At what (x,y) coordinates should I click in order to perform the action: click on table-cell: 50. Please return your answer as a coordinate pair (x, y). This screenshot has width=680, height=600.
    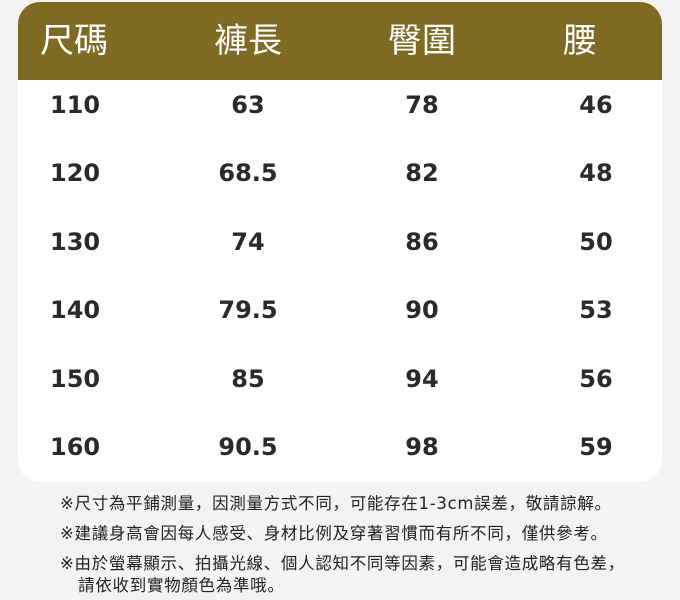
    Looking at the image, I should click on (596, 241).